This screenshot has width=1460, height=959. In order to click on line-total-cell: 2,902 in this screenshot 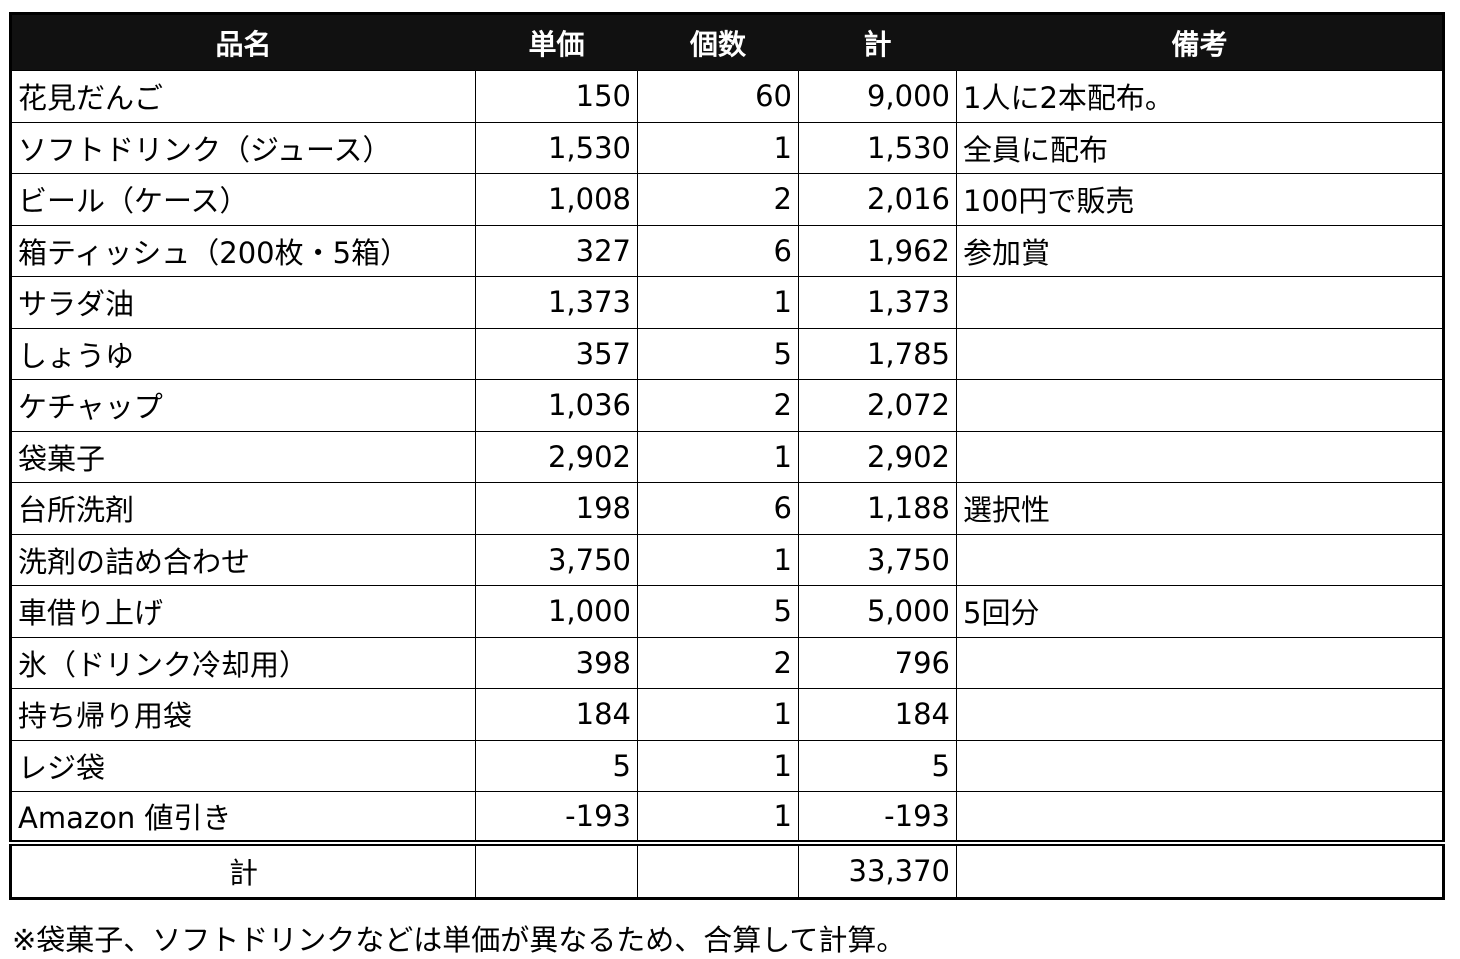, I will do `click(877, 456)`.